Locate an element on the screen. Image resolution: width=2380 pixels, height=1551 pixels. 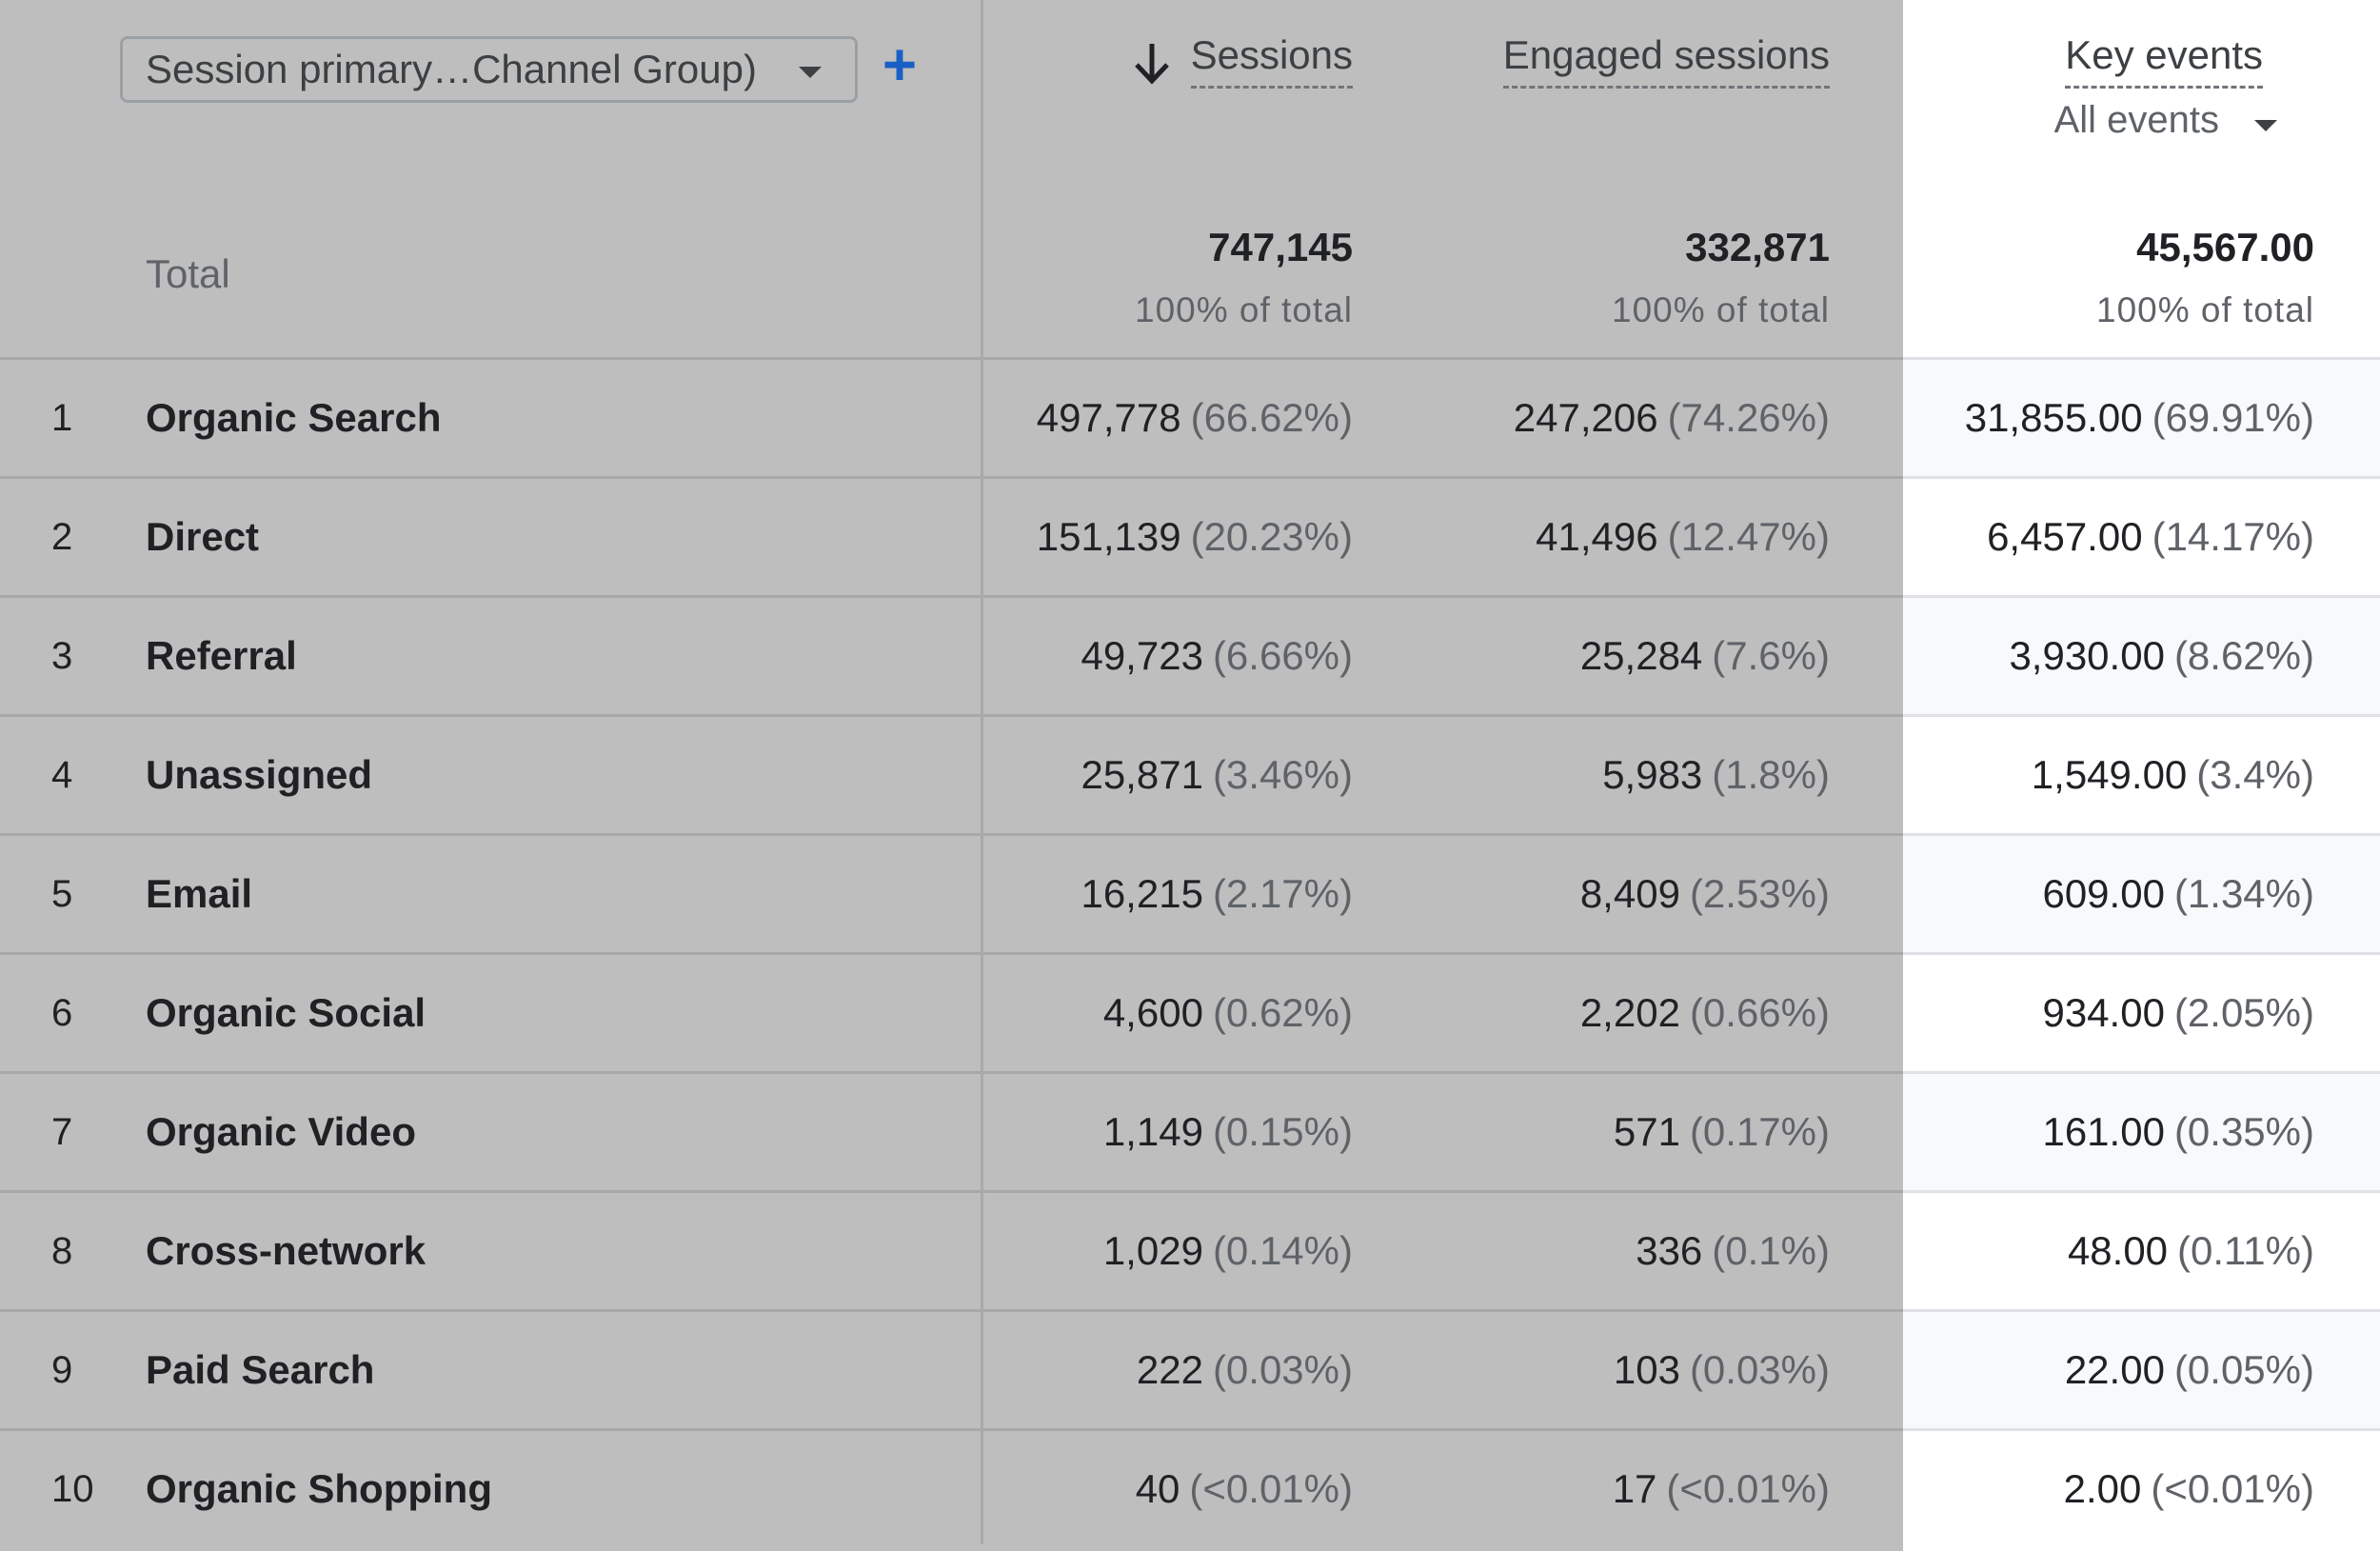
engaged-cell: 17 (<0.01%) is located at coordinates (1721, 1489).